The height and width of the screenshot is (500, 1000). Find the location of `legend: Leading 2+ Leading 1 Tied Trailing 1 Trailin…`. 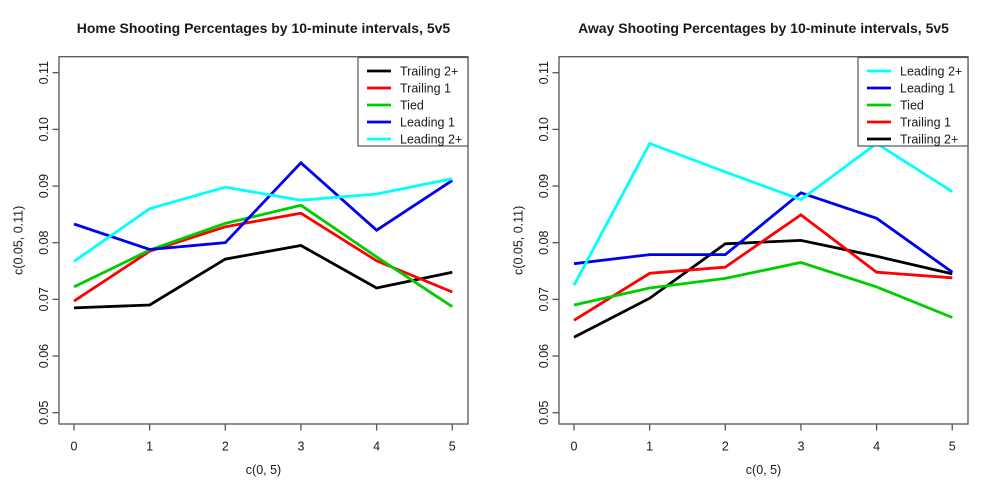

legend: Leading 2+ Leading 1 Tied Trailing 1 Trailin… is located at coordinates (913, 101).